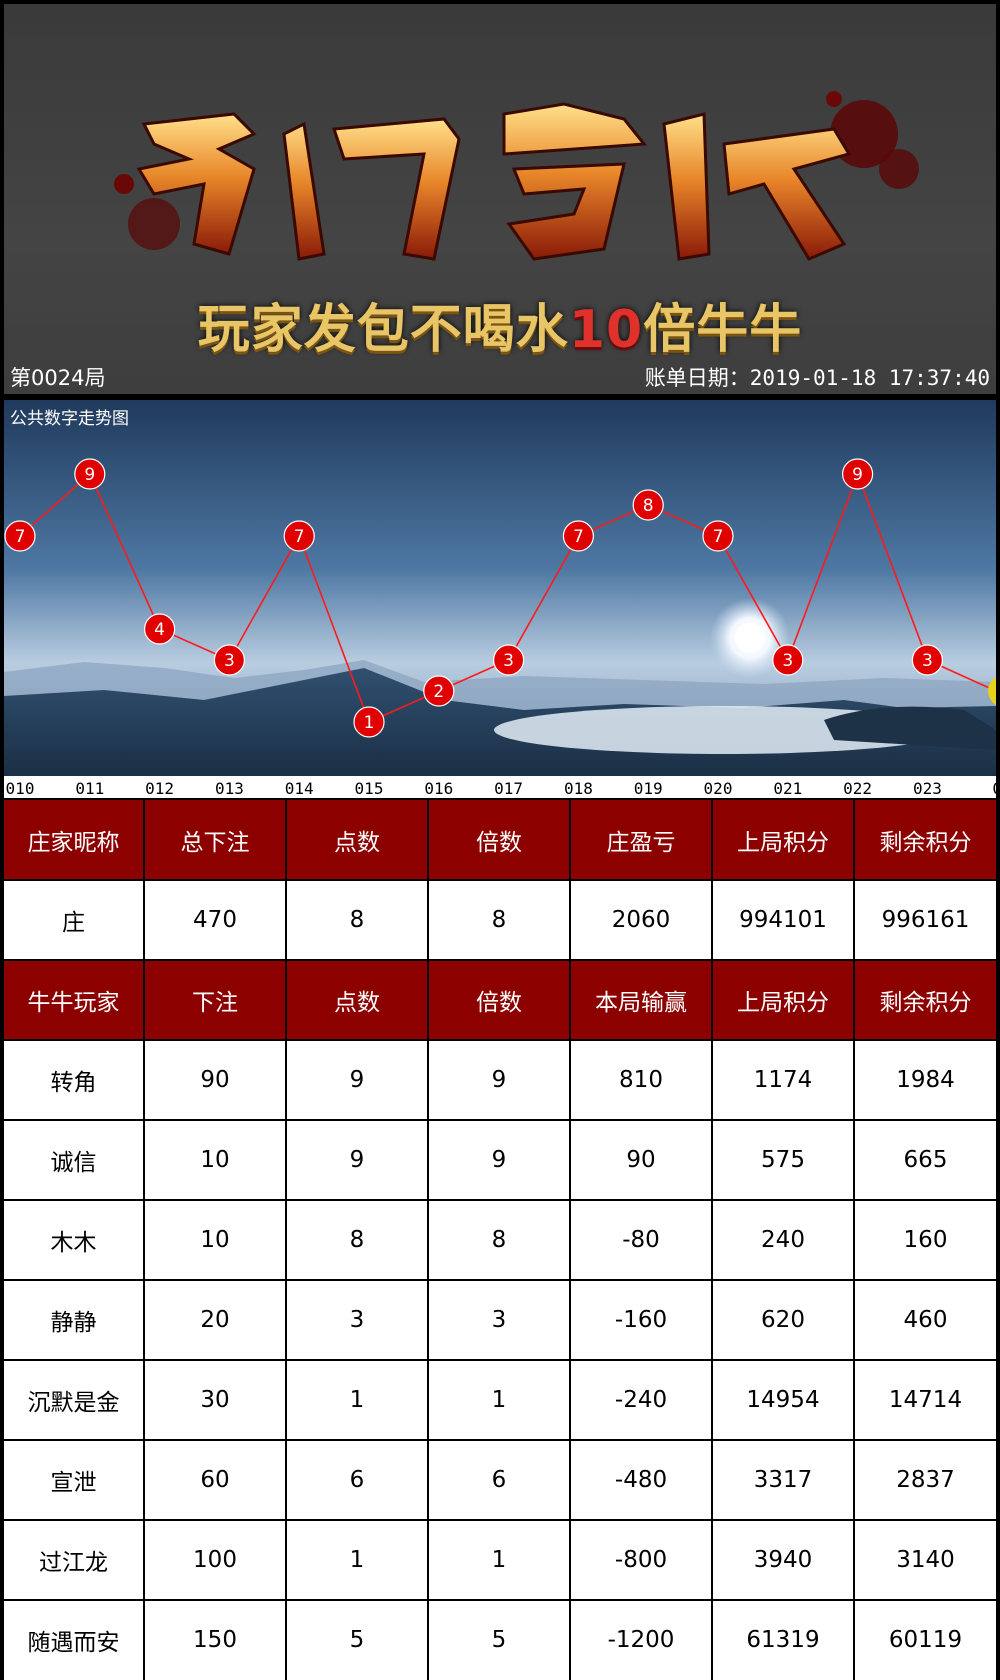 The width and height of the screenshot is (1000, 1680). I want to click on table-cell: 随遇而安, so click(74, 1640).